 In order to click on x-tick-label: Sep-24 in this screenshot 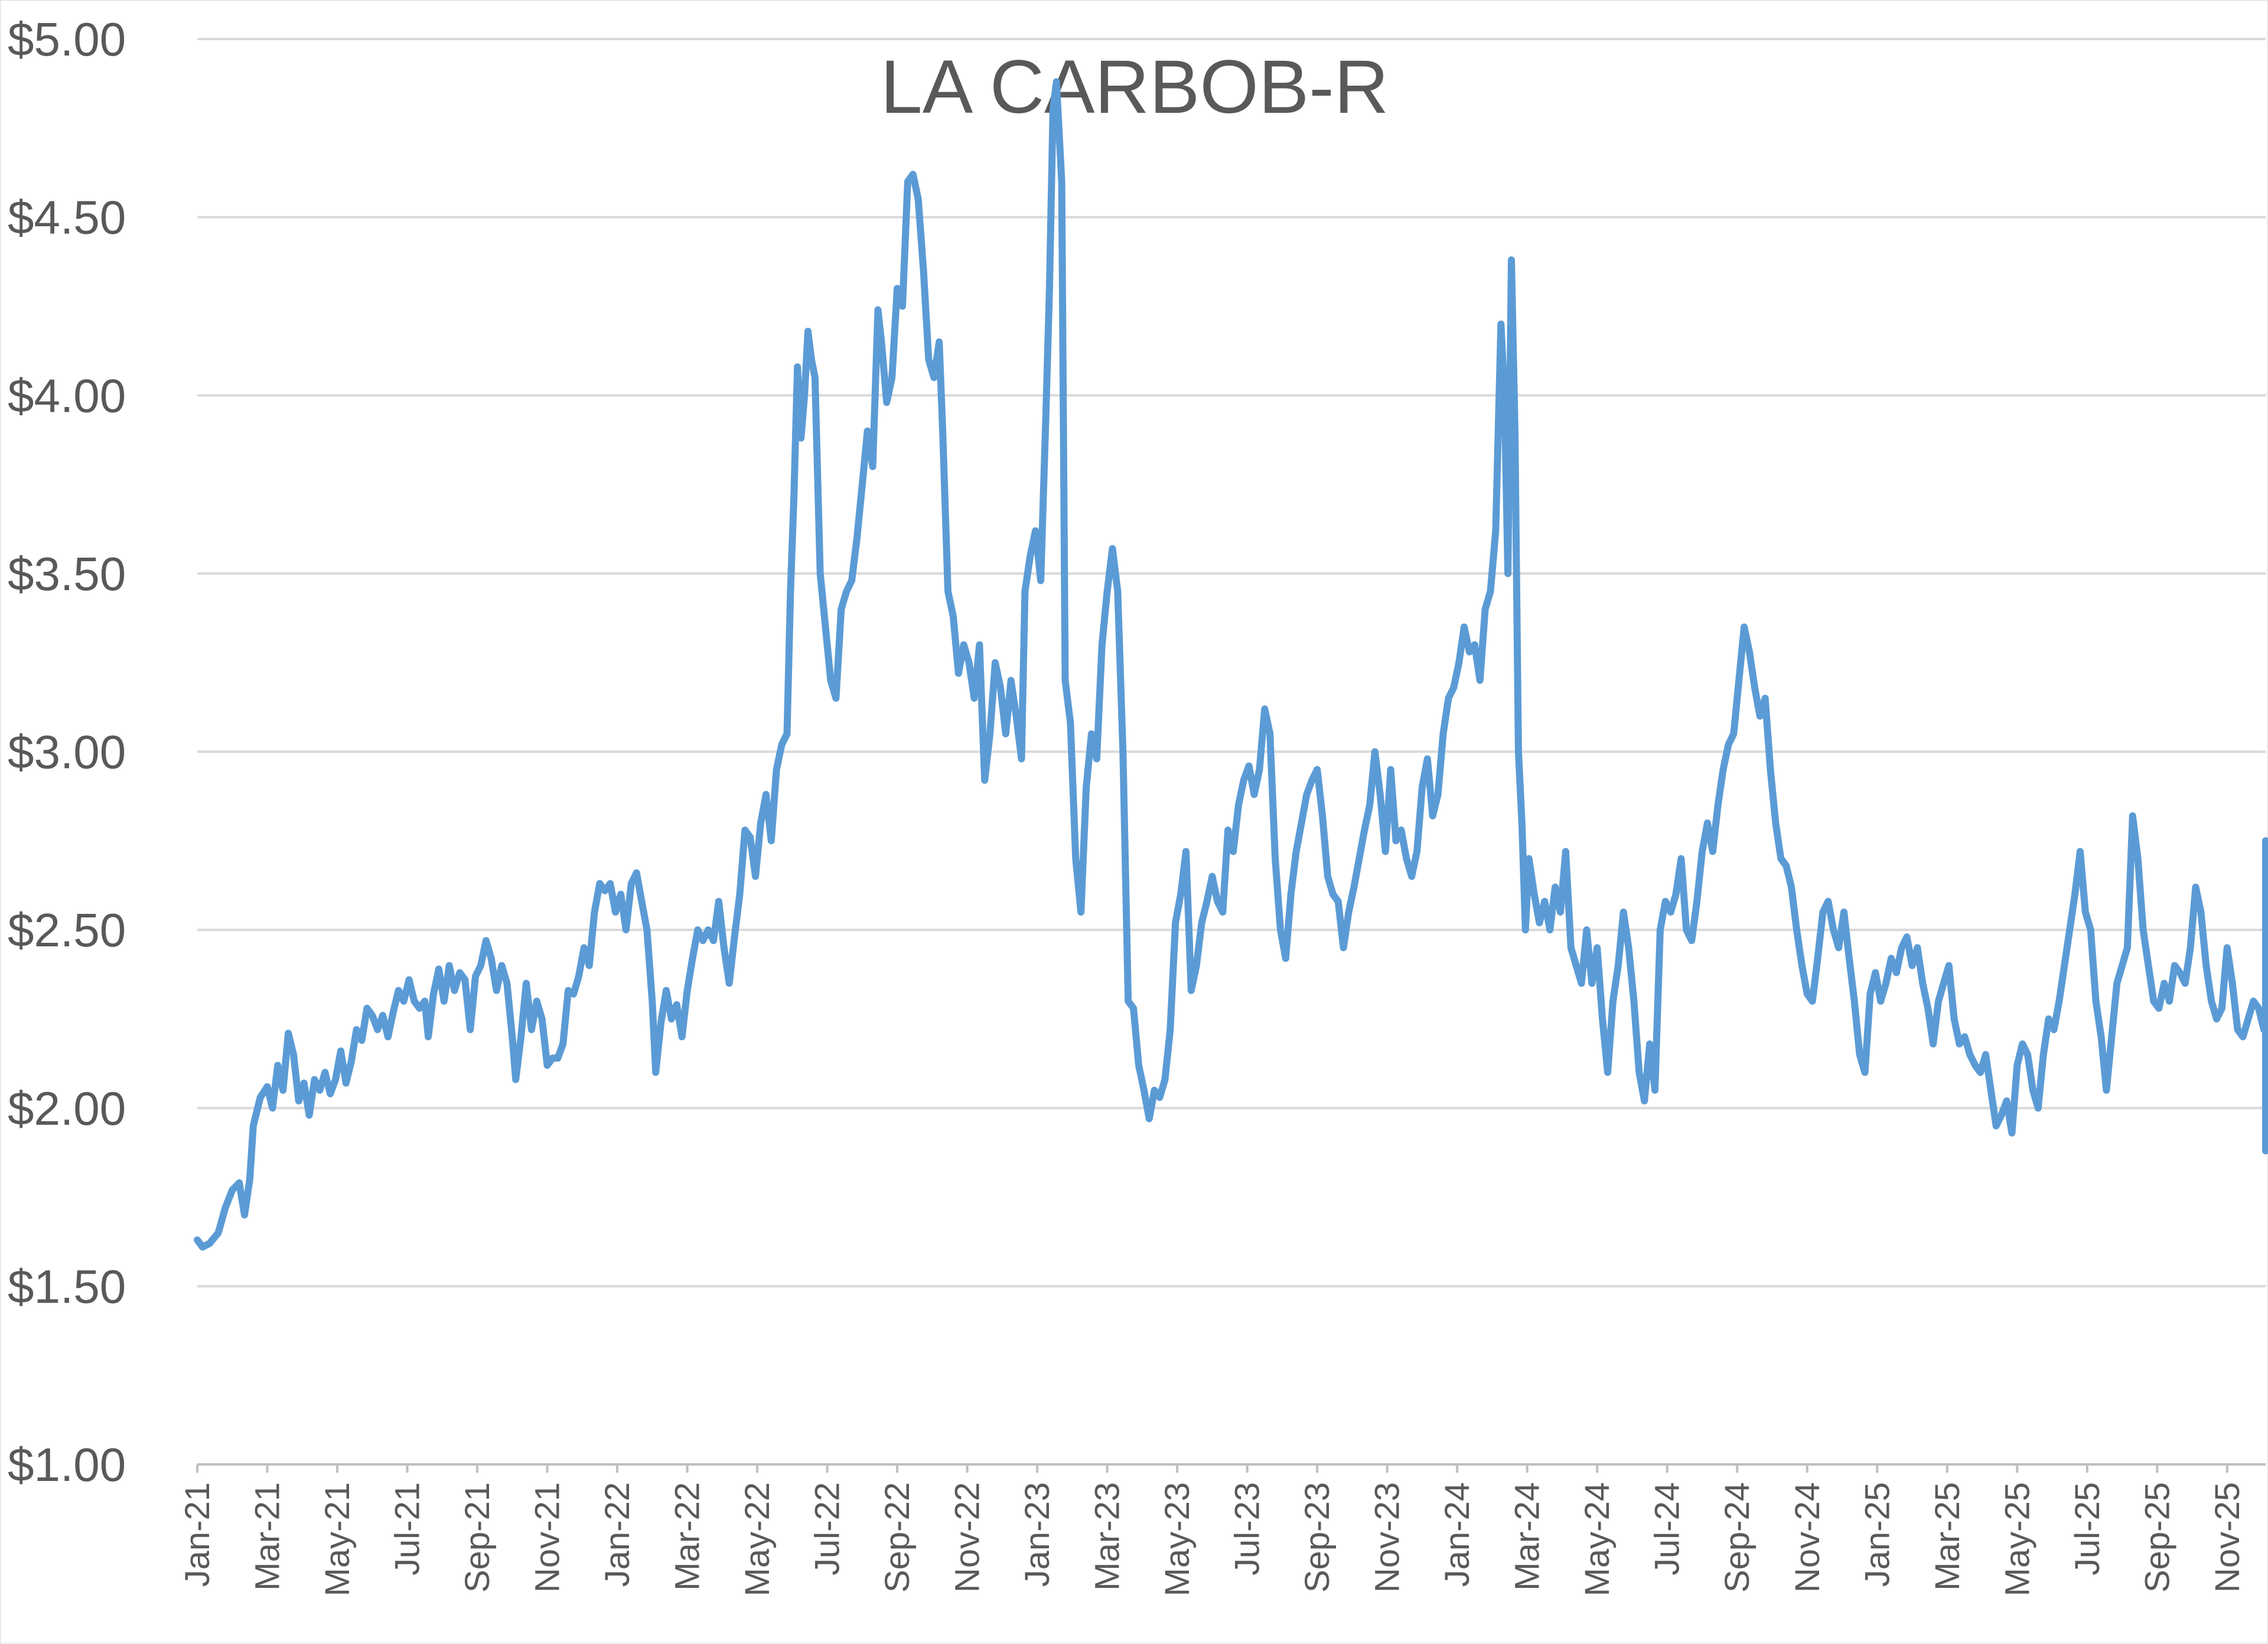, I will do `click(1737, 1537)`.